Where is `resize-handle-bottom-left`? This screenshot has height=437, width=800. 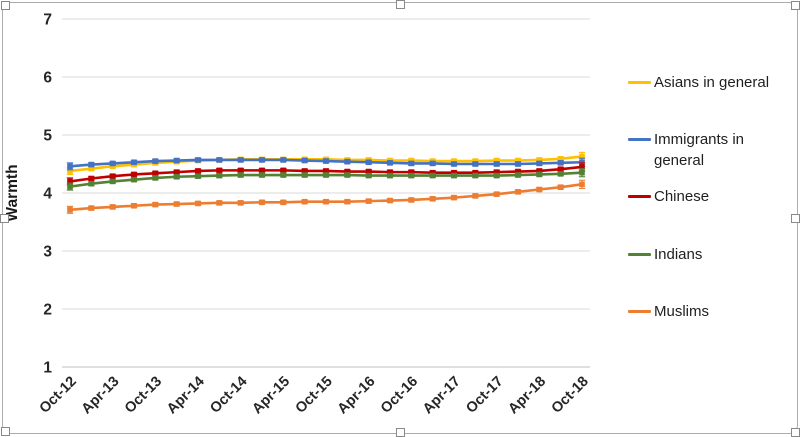
resize-handle-bottom-left is located at coordinates (5, 431).